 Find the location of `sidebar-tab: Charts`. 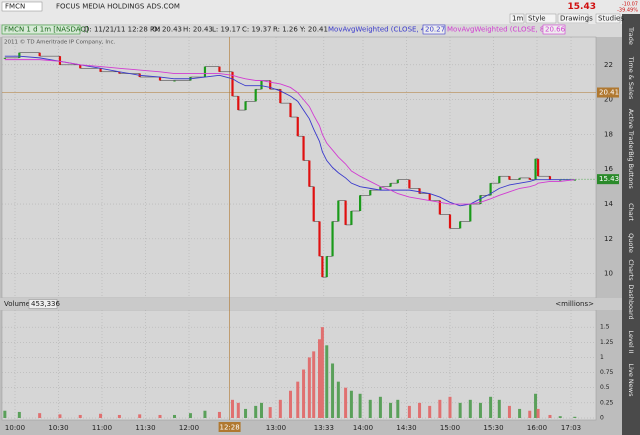

sidebar-tab: Charts is located at coordinates (631, 270).